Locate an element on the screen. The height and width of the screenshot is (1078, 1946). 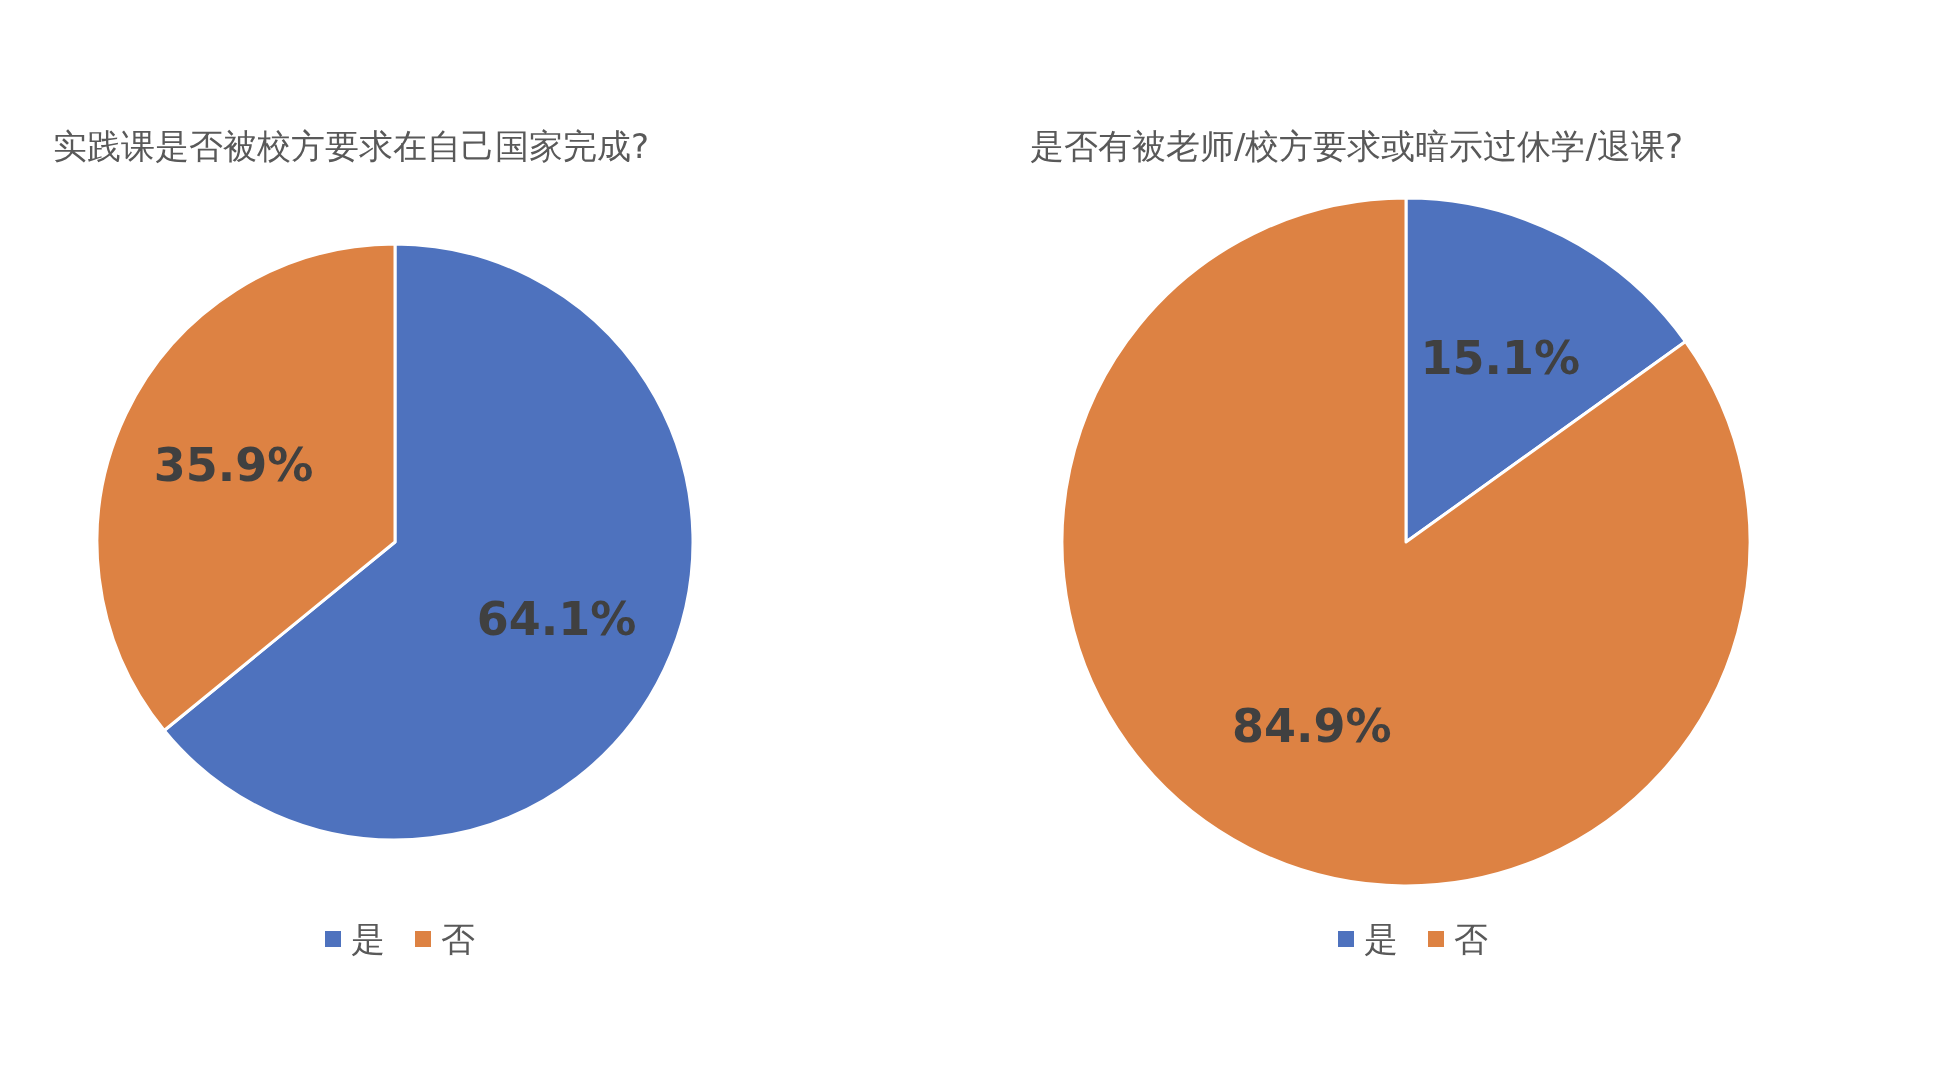
chart-title: 实践课是否被校方要求在自己国家完成? is located at coordinates (351, 146).